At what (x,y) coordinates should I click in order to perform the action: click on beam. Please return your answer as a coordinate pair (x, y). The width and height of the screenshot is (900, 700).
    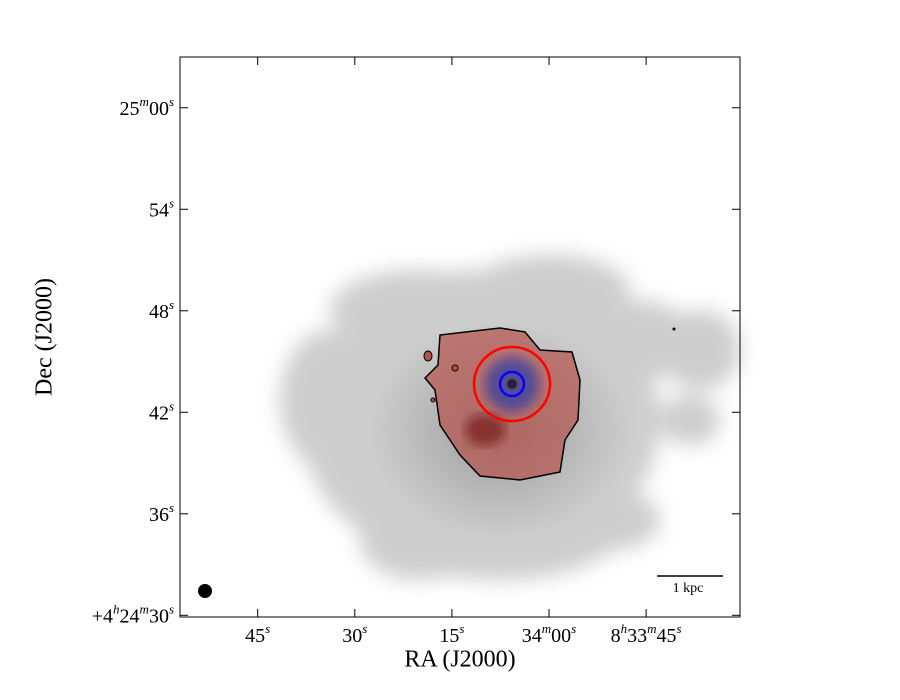
    Looking at the image, I should click on (205, 591).